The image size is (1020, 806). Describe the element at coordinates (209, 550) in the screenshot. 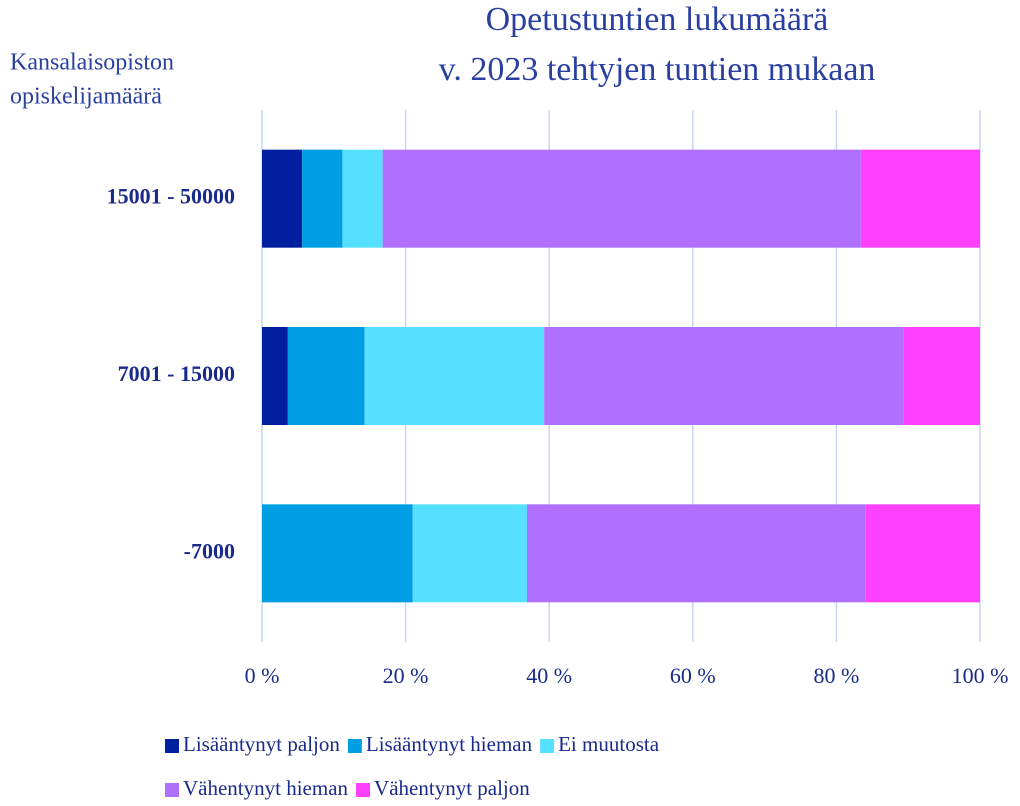

I see `y-tick-label: -7000` at that location.